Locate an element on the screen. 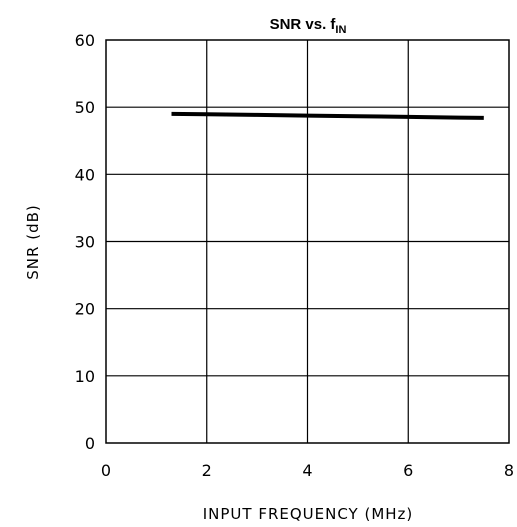 This screenshot has width=517, height=527. y-tick-label-40: 40 is located at coordinates (85, 174).